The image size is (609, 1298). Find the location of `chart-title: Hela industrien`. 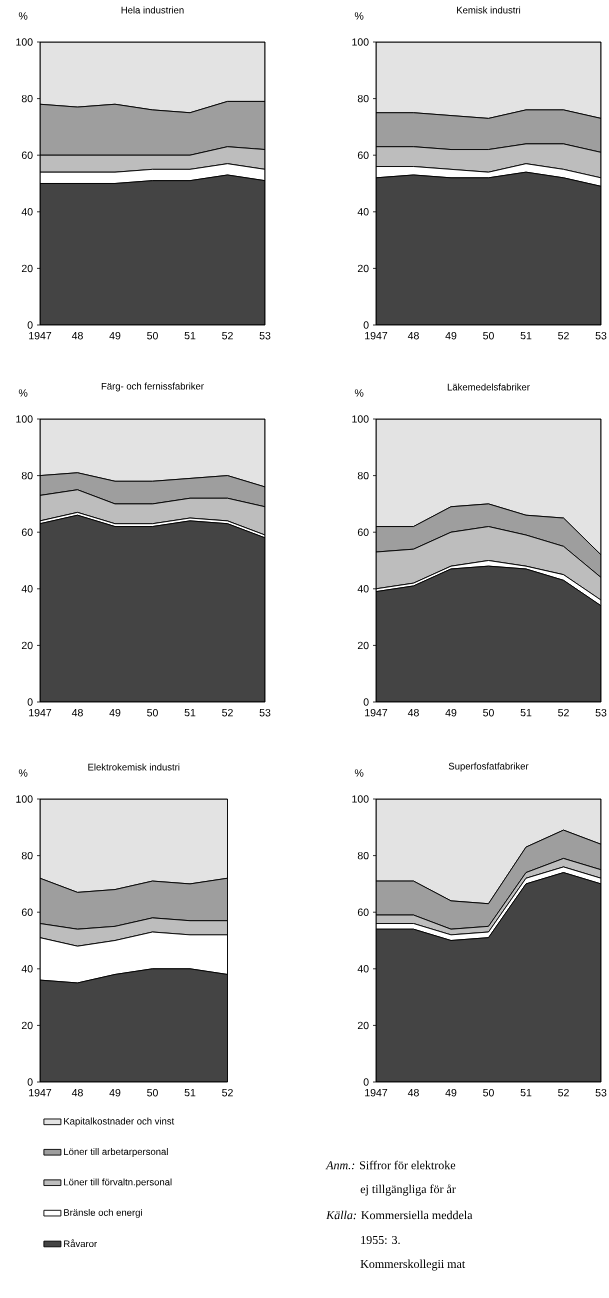

chart-title: Hela industrien is located at coordinates (152, 10).